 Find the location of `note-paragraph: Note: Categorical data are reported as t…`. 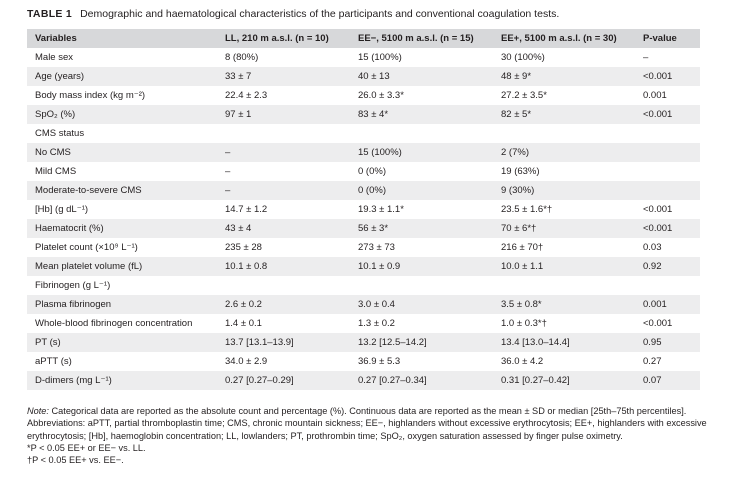

note-paragraph: Note: Categorical data are reported as t… is located at coordinates (367, 411).